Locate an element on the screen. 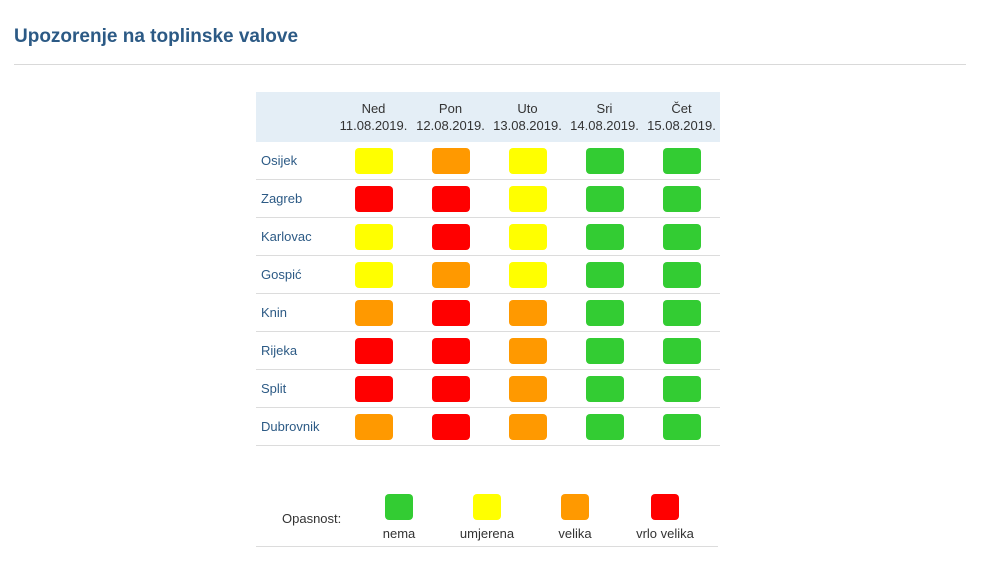 This screenshot has width=1000, height=572. page-title: Upozorenje na toplinske valove is located at coordinates (156, 36).